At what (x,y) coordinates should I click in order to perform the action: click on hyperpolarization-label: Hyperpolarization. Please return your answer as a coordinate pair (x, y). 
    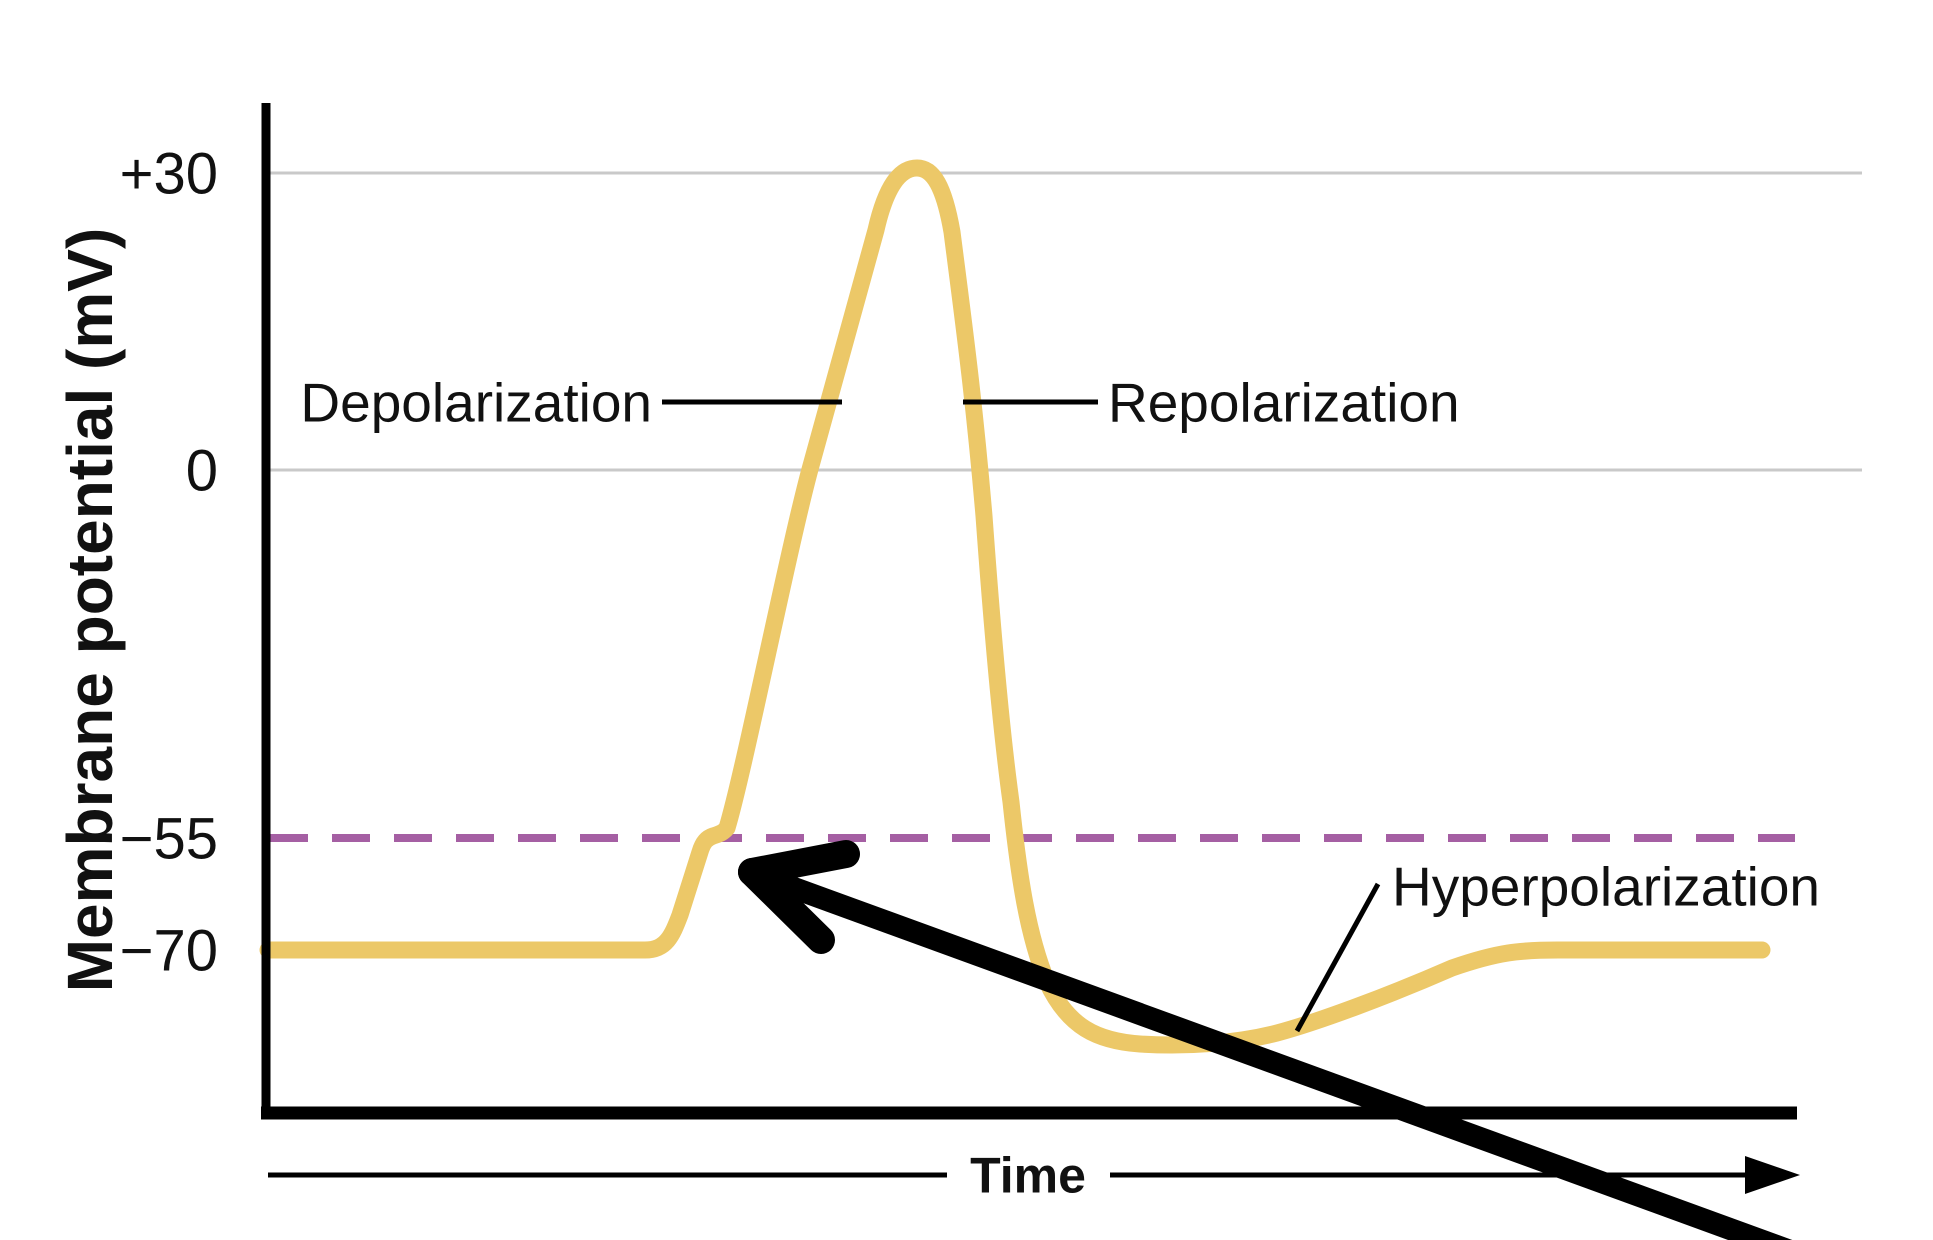
    Looking at the image, I should click on (1606, 886).